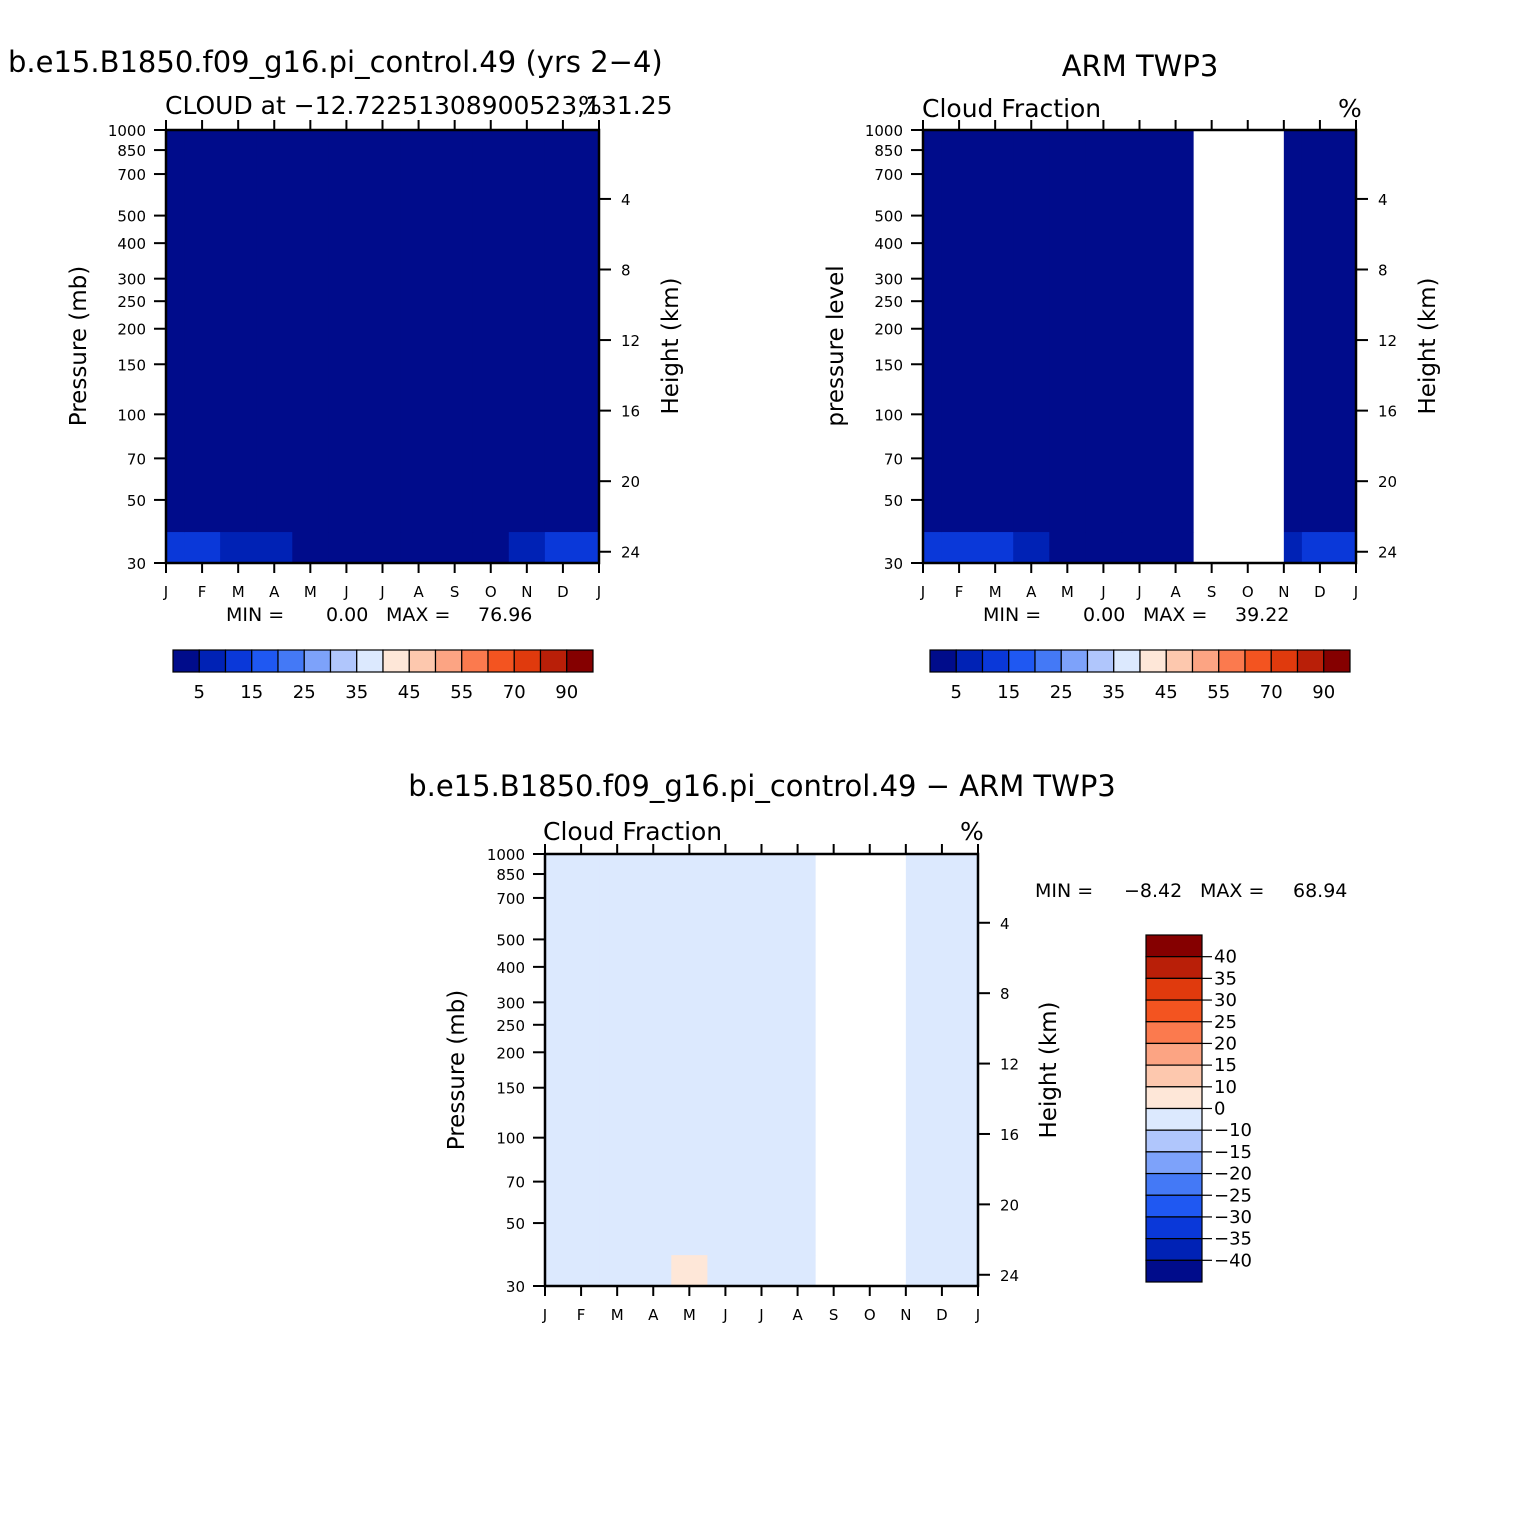  What do you see at coordinates (956, 692) in the screenshot?
I see `colorbar-label: 5` at bounding box center [956, 692].